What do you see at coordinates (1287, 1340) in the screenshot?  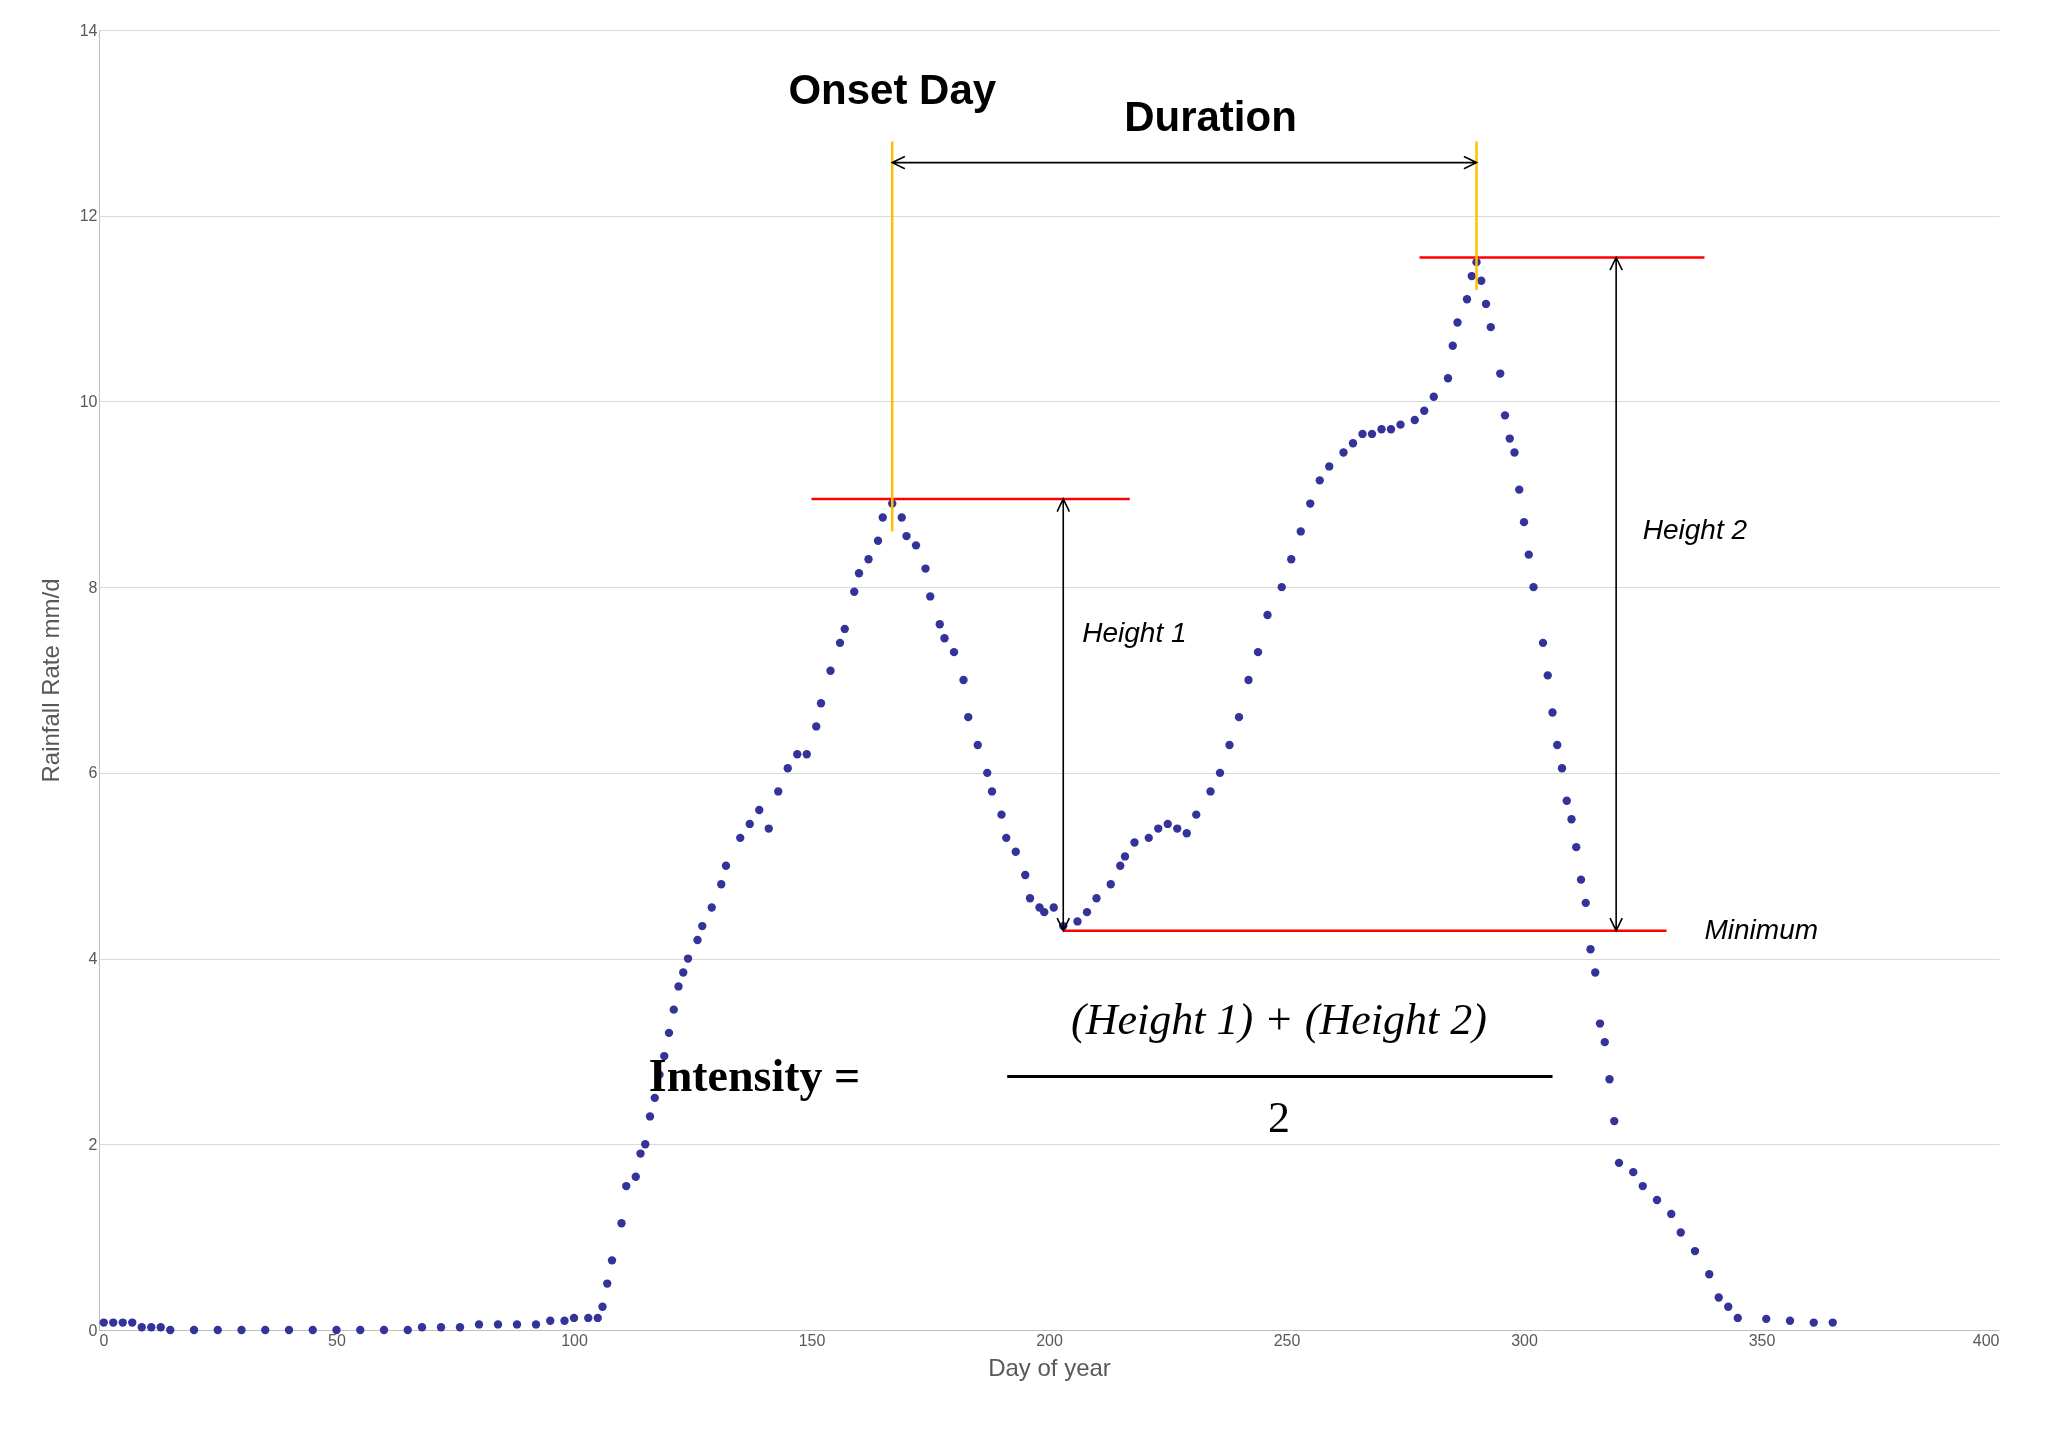 I see `x-tick-label: 250` at bounding box center [1287, 1340].